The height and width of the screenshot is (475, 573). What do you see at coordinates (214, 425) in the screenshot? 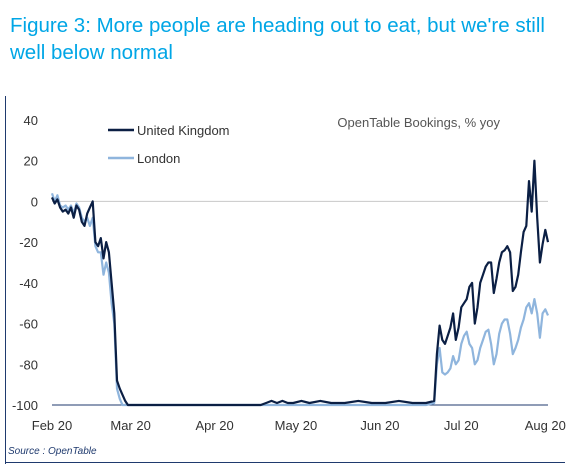
I see `x-tick-label: Apr 20` at bounding box center [214, 425].